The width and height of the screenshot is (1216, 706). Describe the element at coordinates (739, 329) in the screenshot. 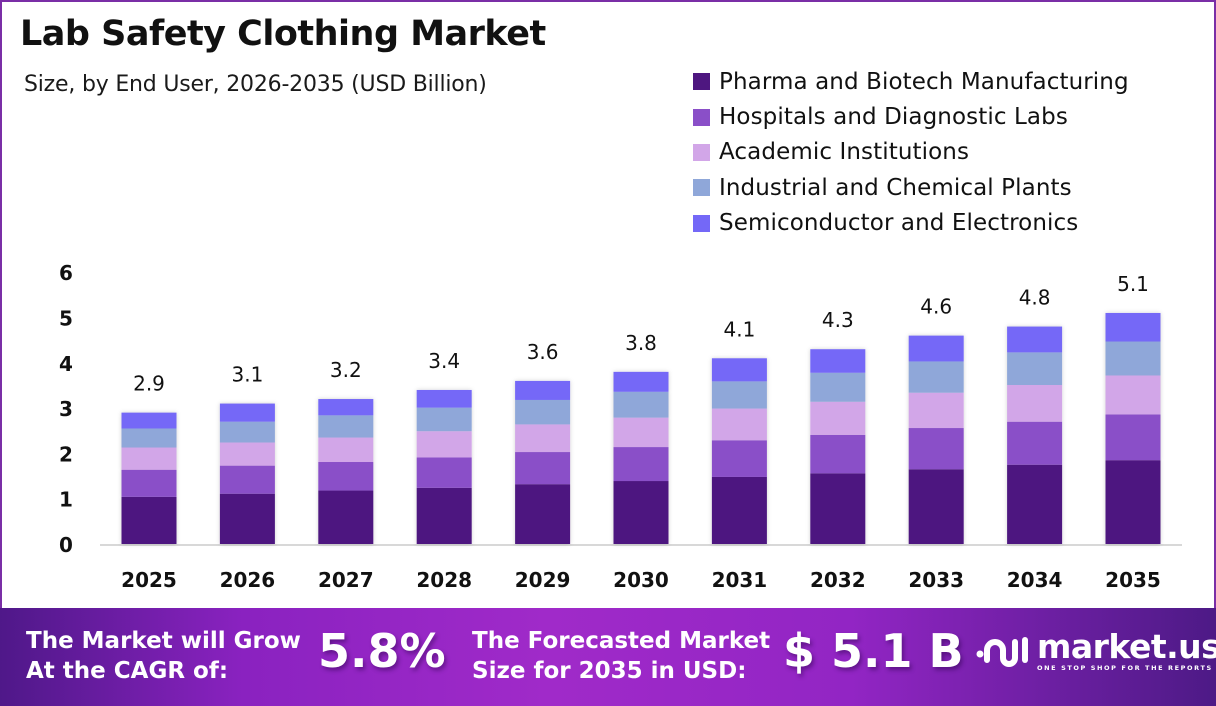

I see `bar-total-label: 4.1` at that location.